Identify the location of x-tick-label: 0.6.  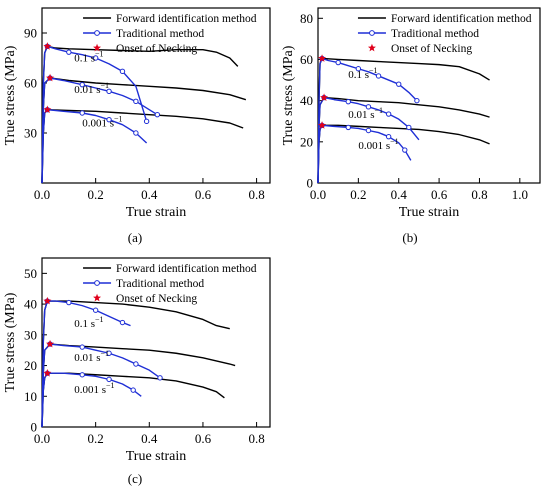
(203, 438).